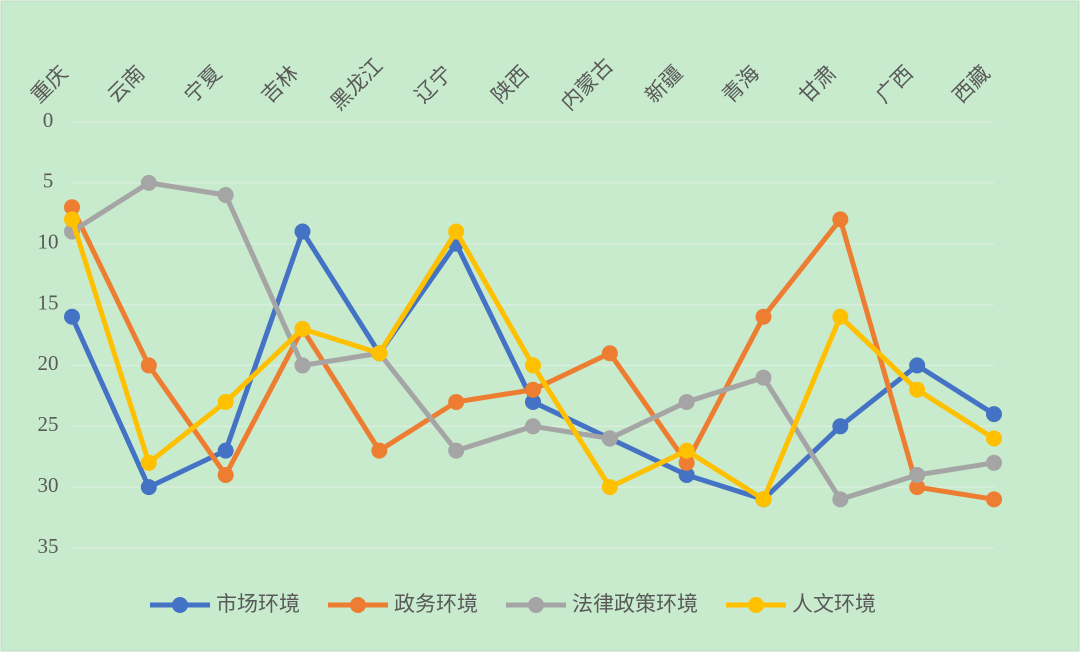 This screenshot has width=1080, height=652. I want to click on y-tick-label: 0, so click(48, 120).